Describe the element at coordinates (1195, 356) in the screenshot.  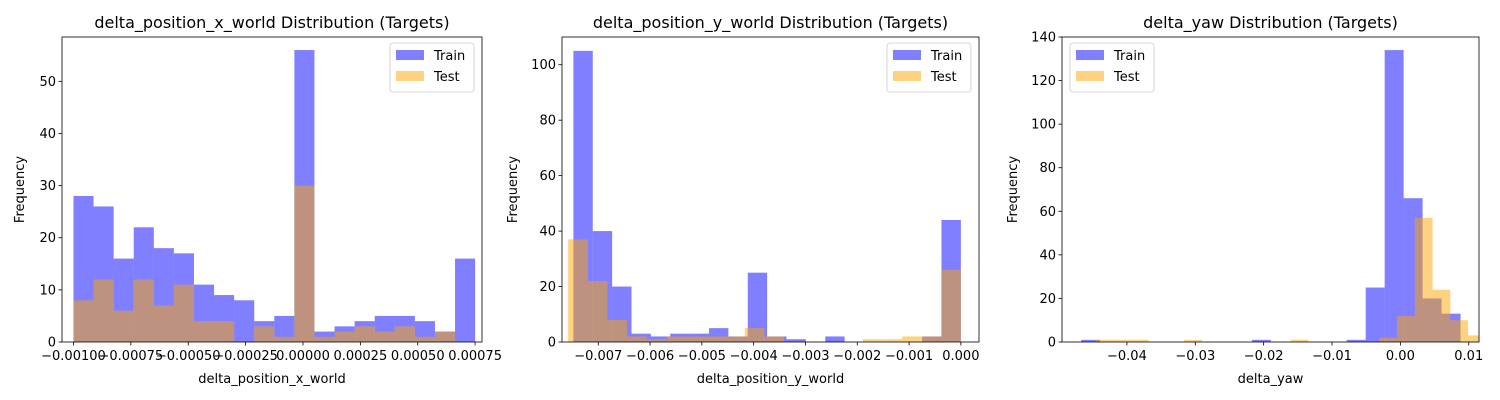
I see `x-tick-label: −0.03` at that location.